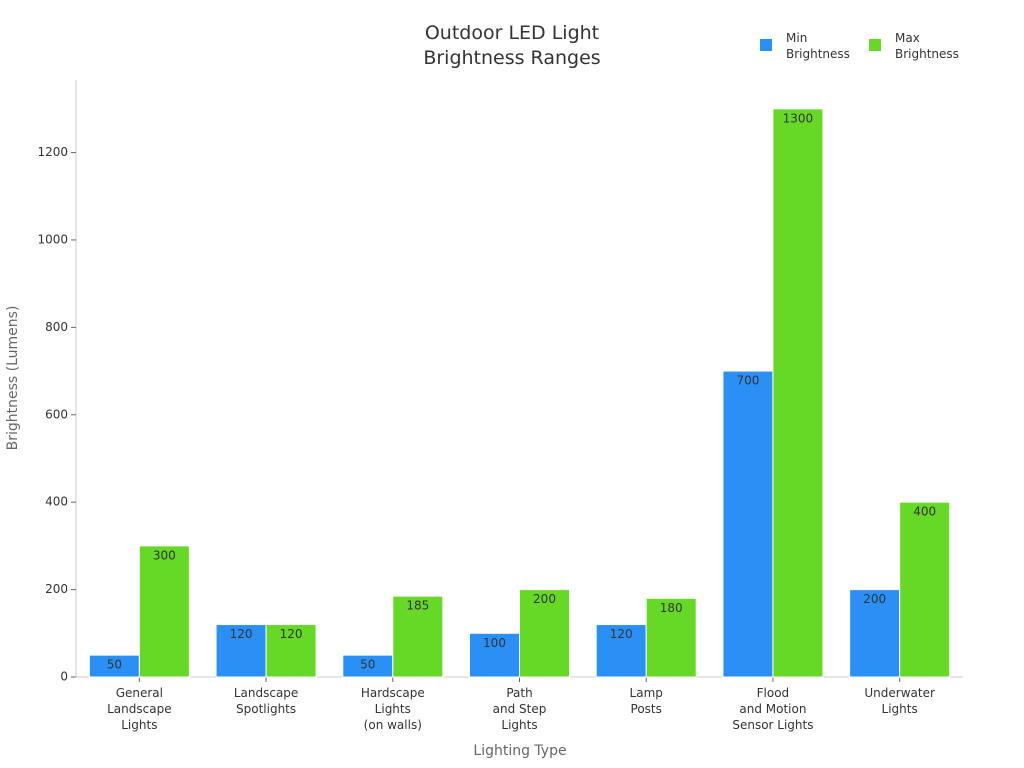 Image resolution: width=1024 pixels, height=768 pixels. Describe the element at coordinates (52, 239) in the screenshot. I see `y-tick-label: 1000` at that location.